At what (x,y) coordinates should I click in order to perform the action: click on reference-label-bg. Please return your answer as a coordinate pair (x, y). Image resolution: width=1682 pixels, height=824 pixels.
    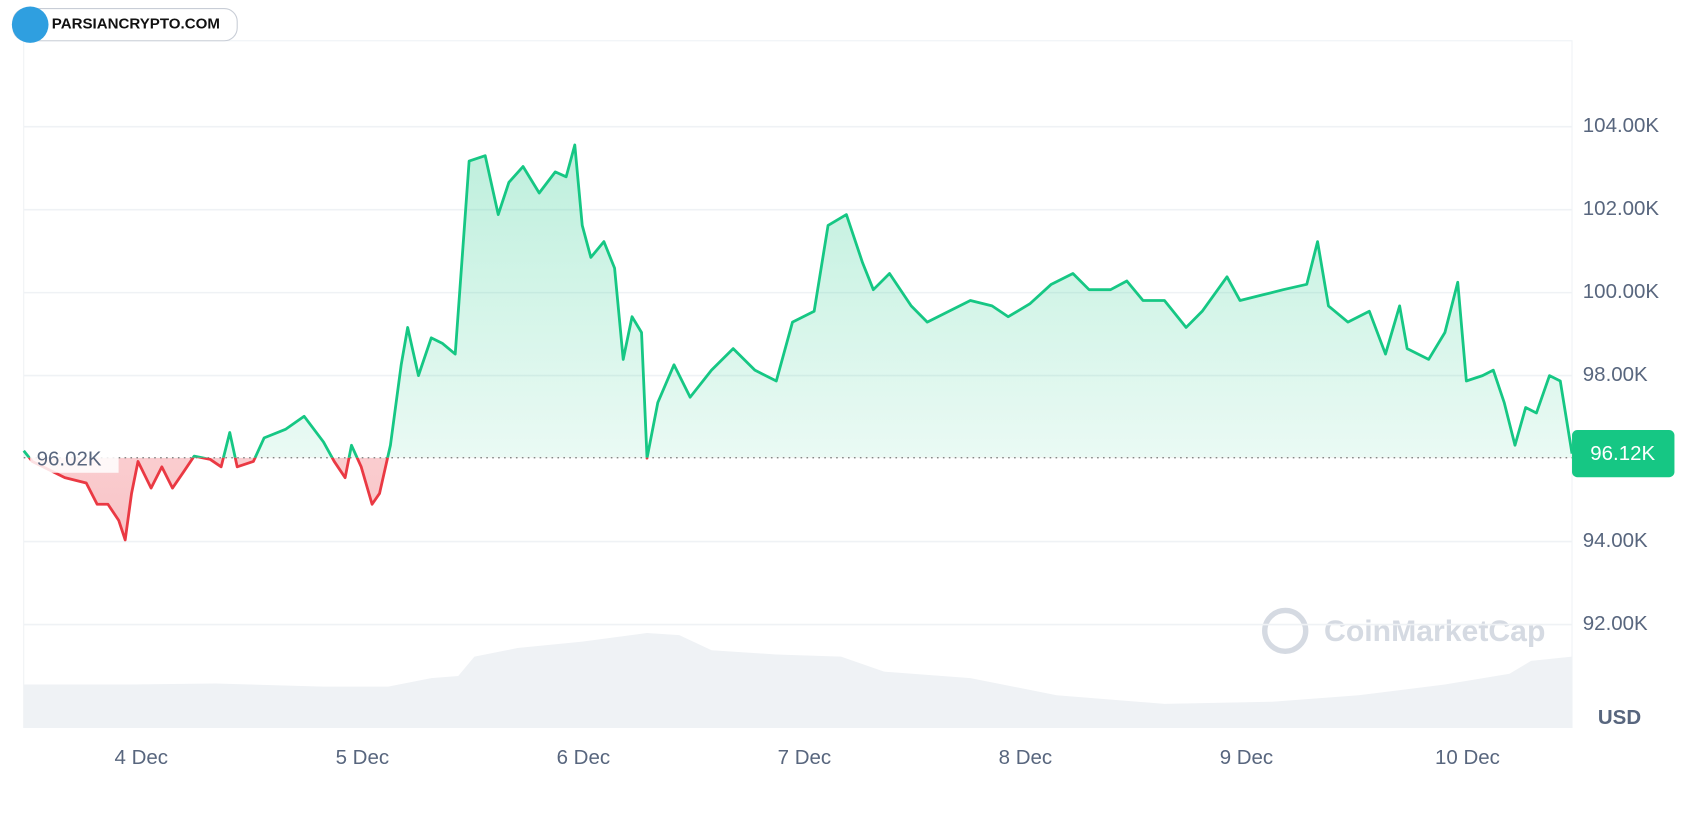
    Looking at the image, I should click on (74, 457).